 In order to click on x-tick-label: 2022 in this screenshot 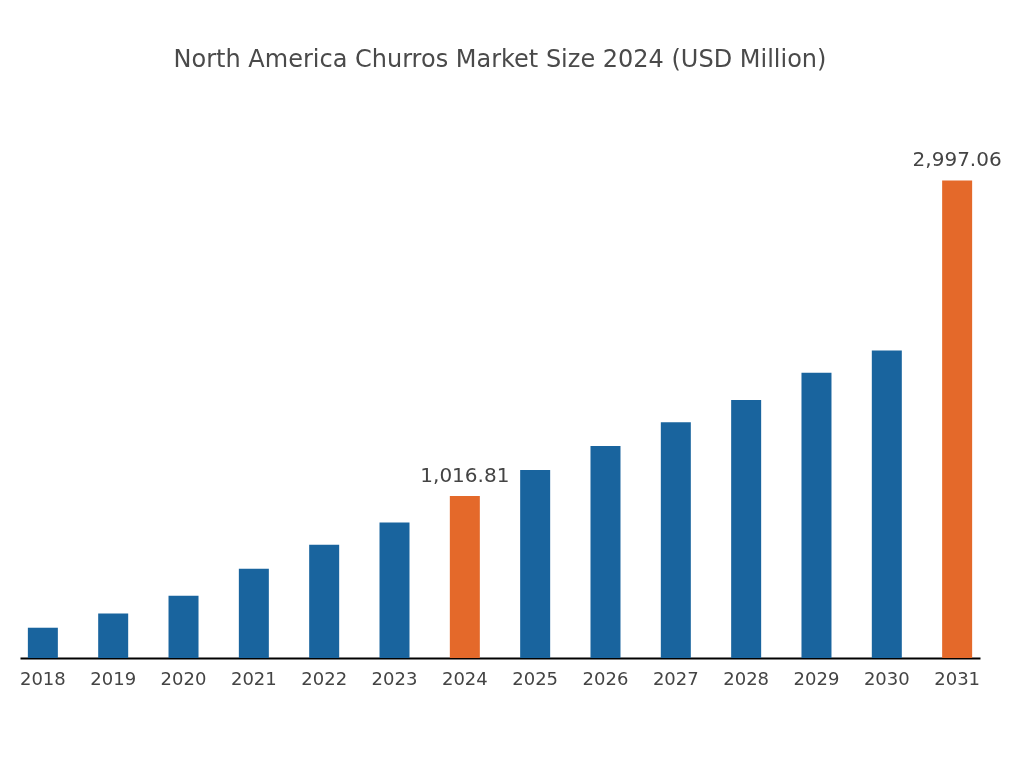, I will do `click(324, 678)`.